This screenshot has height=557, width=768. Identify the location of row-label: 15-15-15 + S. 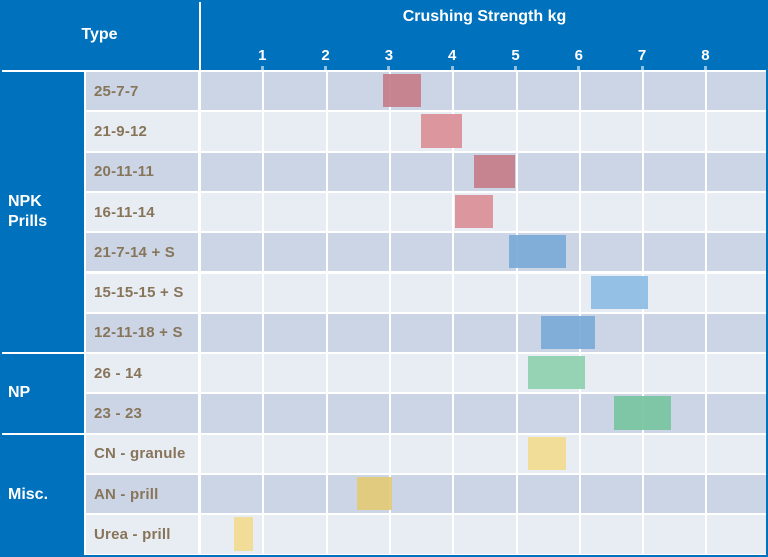
(139, 293).